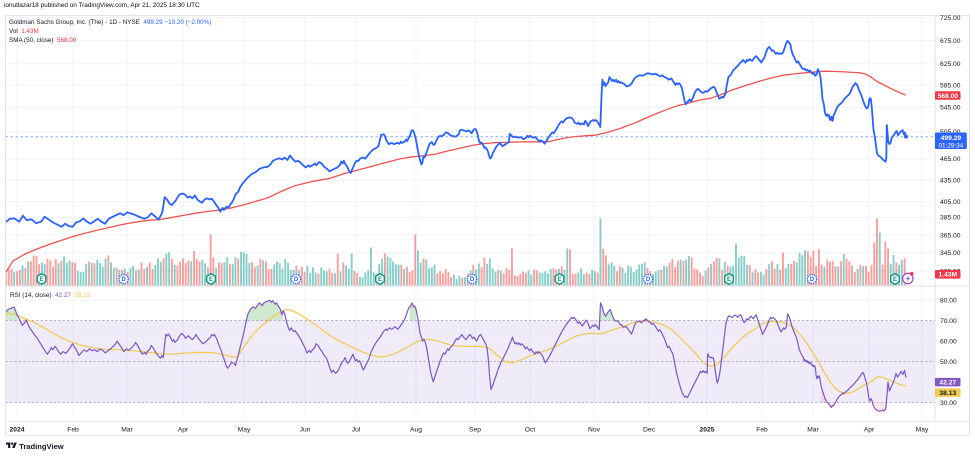 Image resolution: width=975 pixels, height=456 pixels. I want to click on svg-text: 60.00, so click(948, 341).